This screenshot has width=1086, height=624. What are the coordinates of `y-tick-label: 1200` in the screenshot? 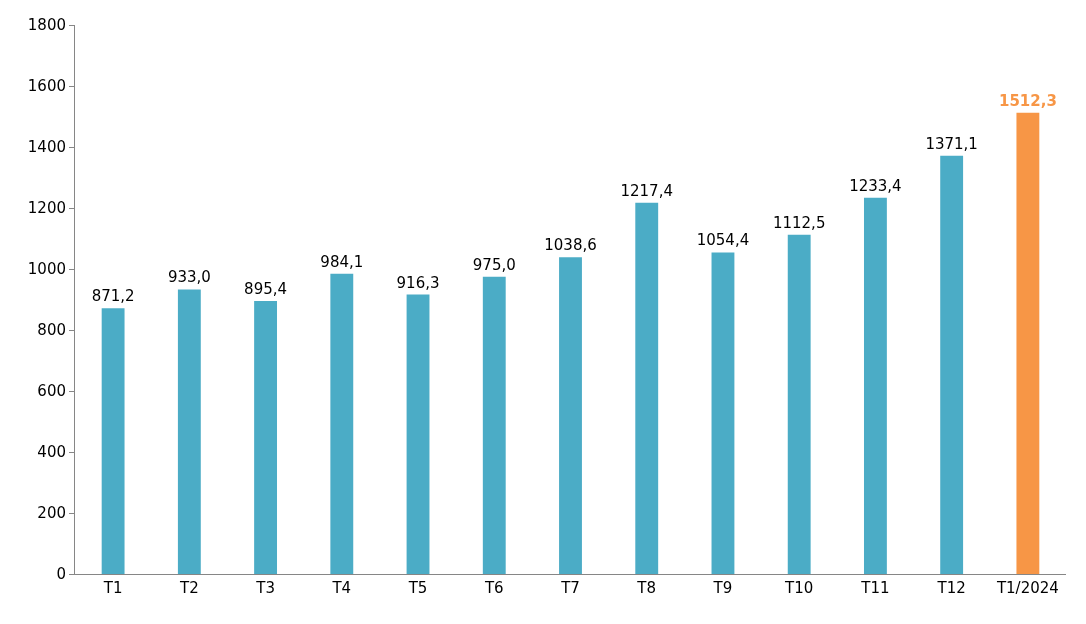 It's located at (46, 208).